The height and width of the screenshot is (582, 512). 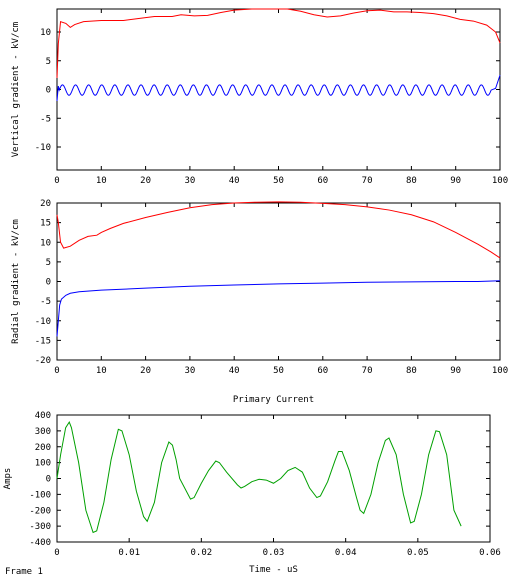 I want to click on frame-label: Frame 1, so click(x=24, y=572).